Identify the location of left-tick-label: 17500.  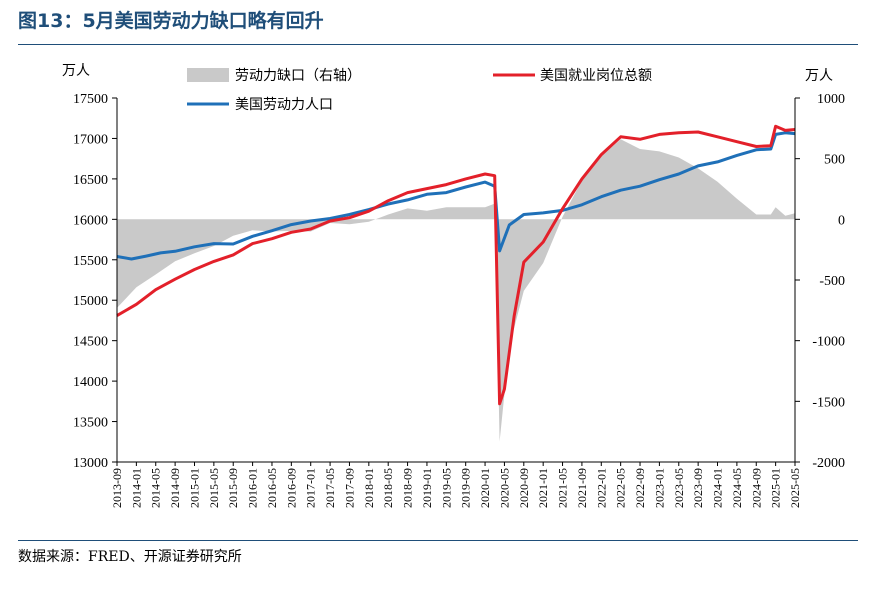
(90, 99).